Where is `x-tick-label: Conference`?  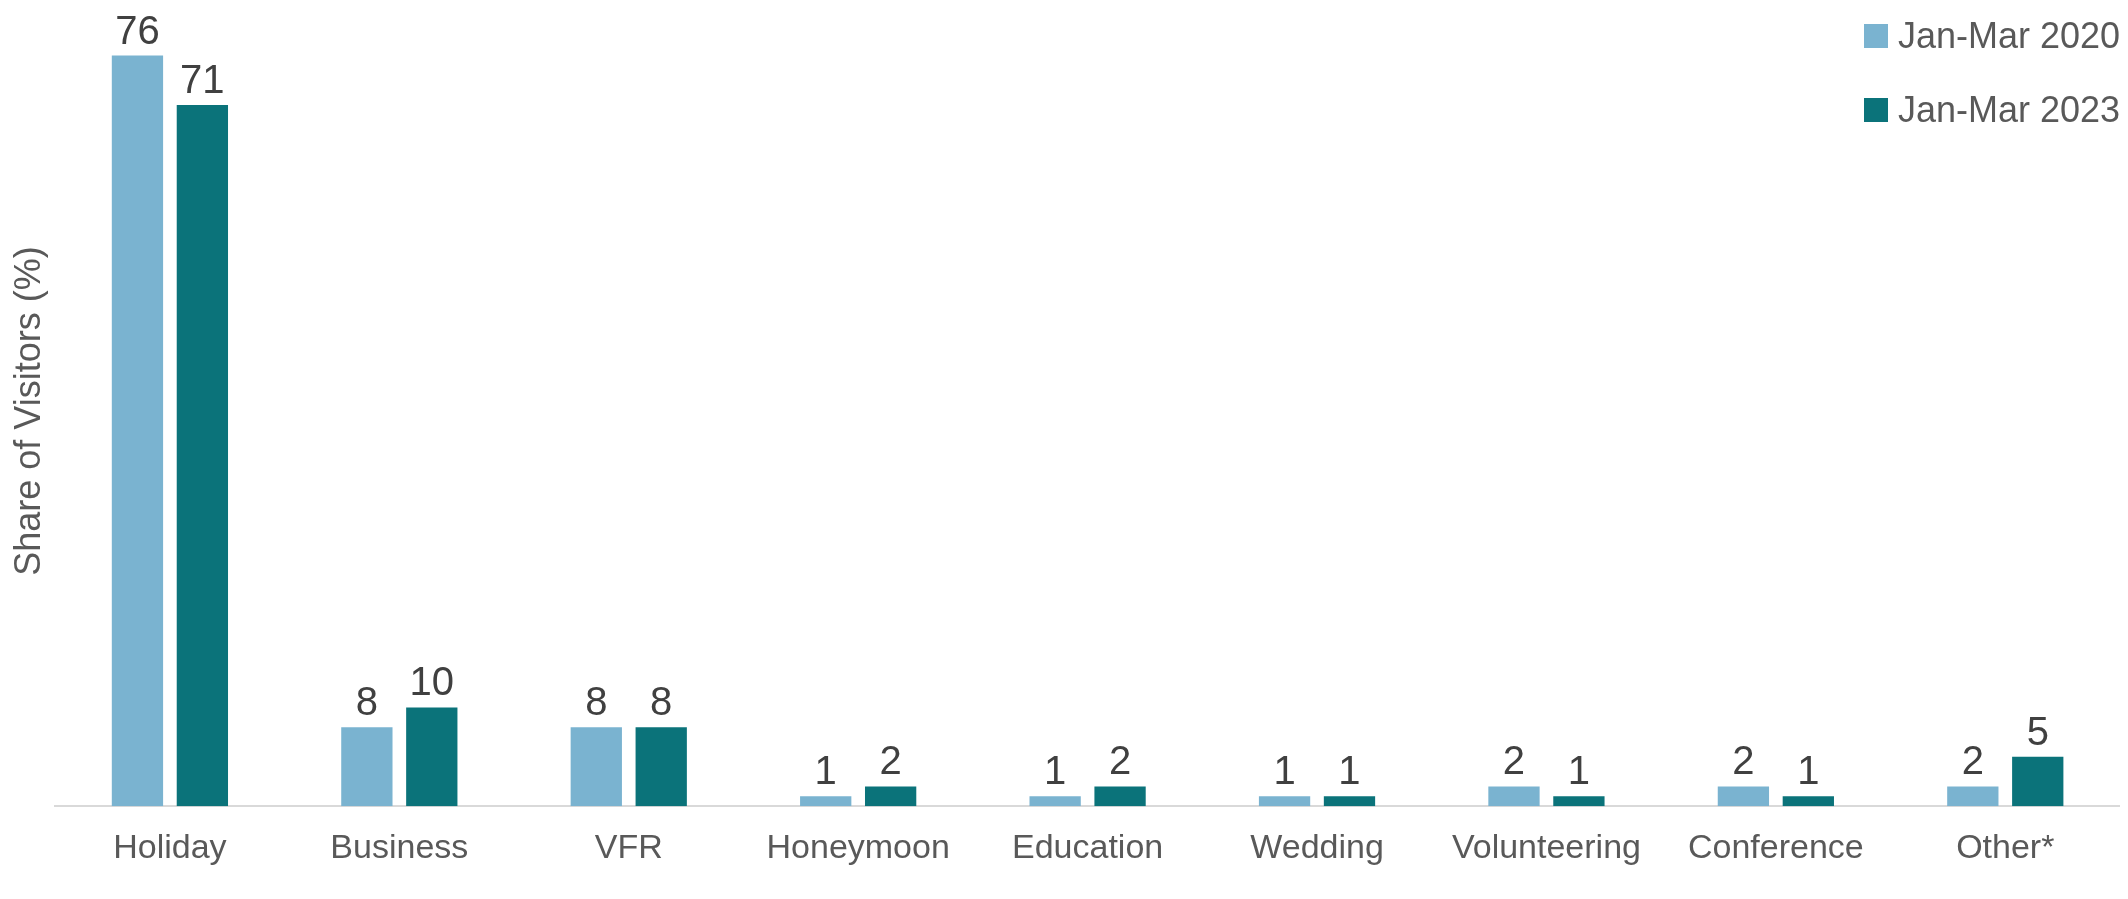
x-tick-label: Conference is located at coordinates (1775, 845).